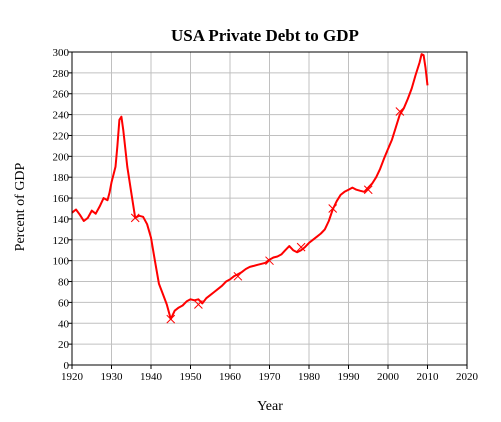  I want to click on x-tick-label: 1950, so click(191, 377).